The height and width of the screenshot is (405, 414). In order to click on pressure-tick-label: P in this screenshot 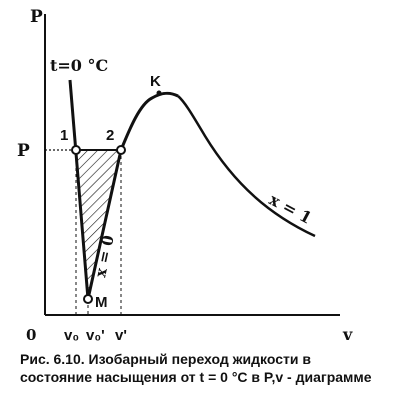, I will do `click(23, 151)`.